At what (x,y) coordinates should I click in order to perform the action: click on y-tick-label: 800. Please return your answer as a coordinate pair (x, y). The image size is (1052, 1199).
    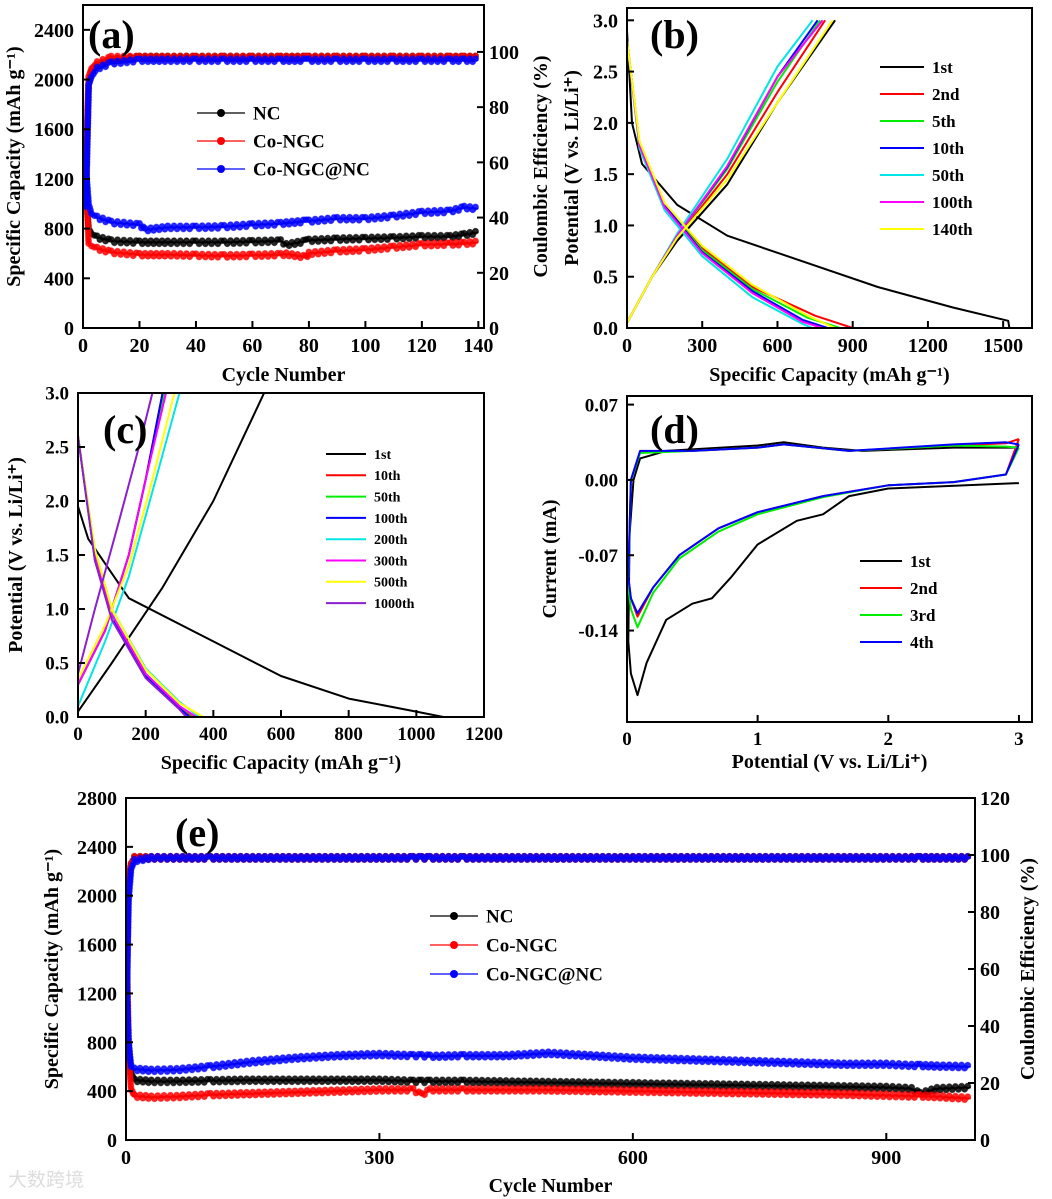
    Looking at the image, I should click on (102, 1043).